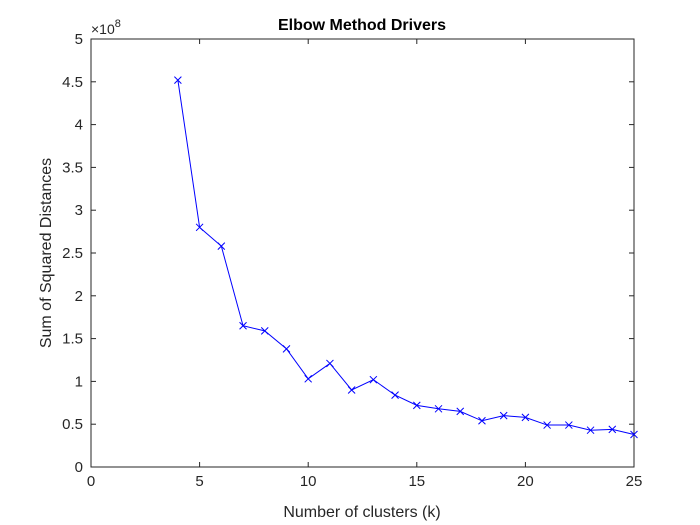 The image size is (700, 525). Describe the element at coordinates (79, 125) in the screenshot. I see `y-tick-label: 4` at that location.